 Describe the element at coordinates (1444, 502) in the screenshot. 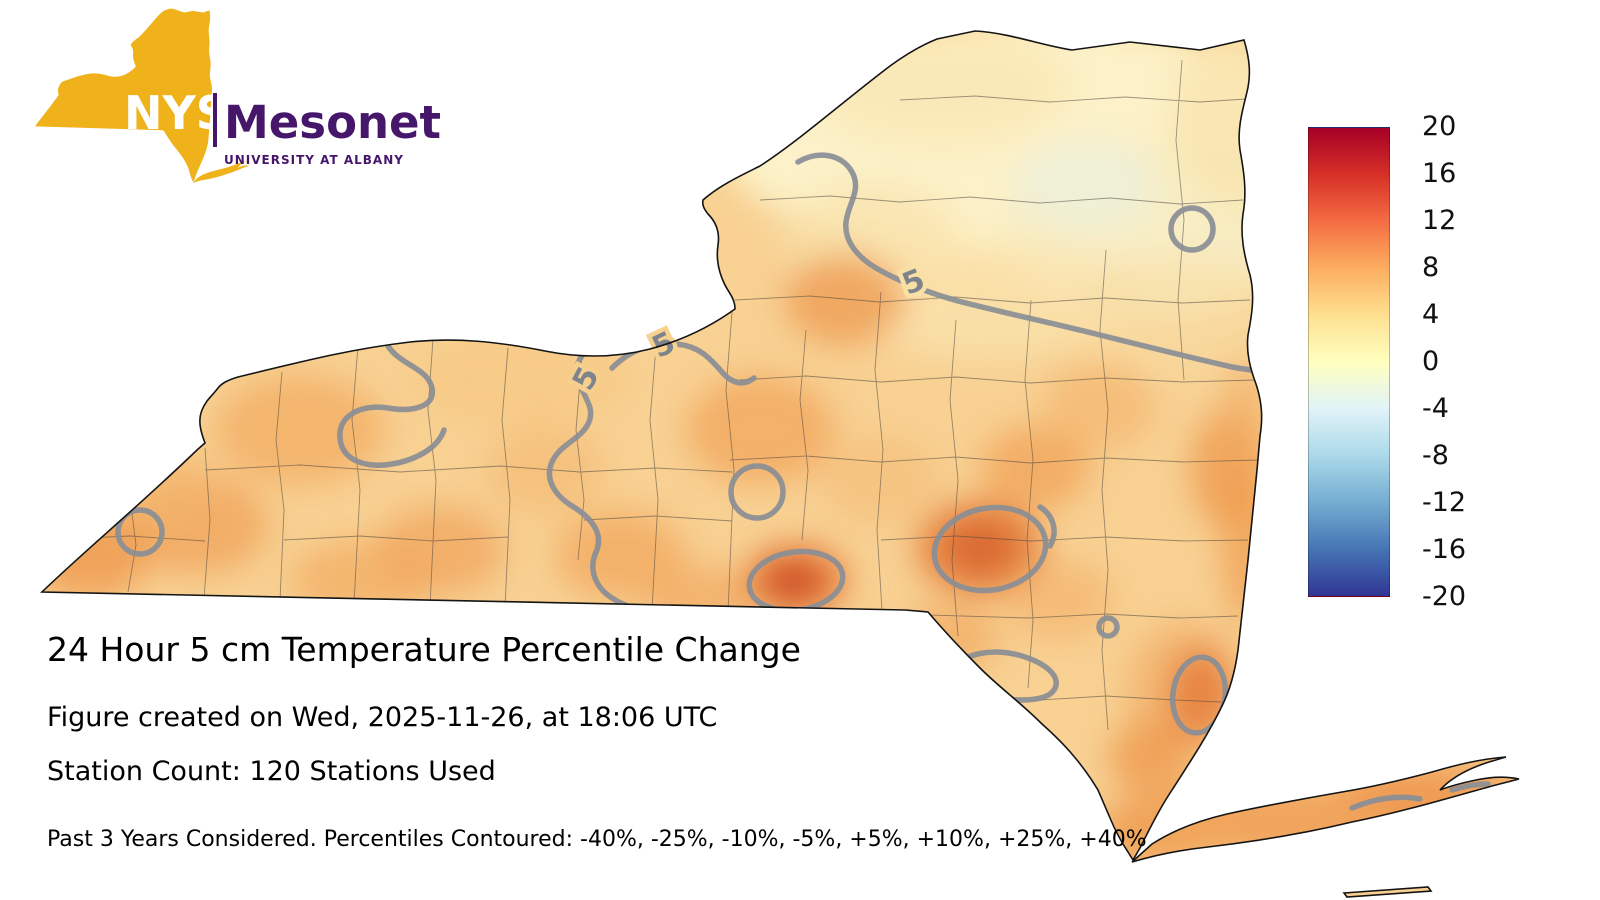

I see `colorbar-tick-label: -12` at that location.